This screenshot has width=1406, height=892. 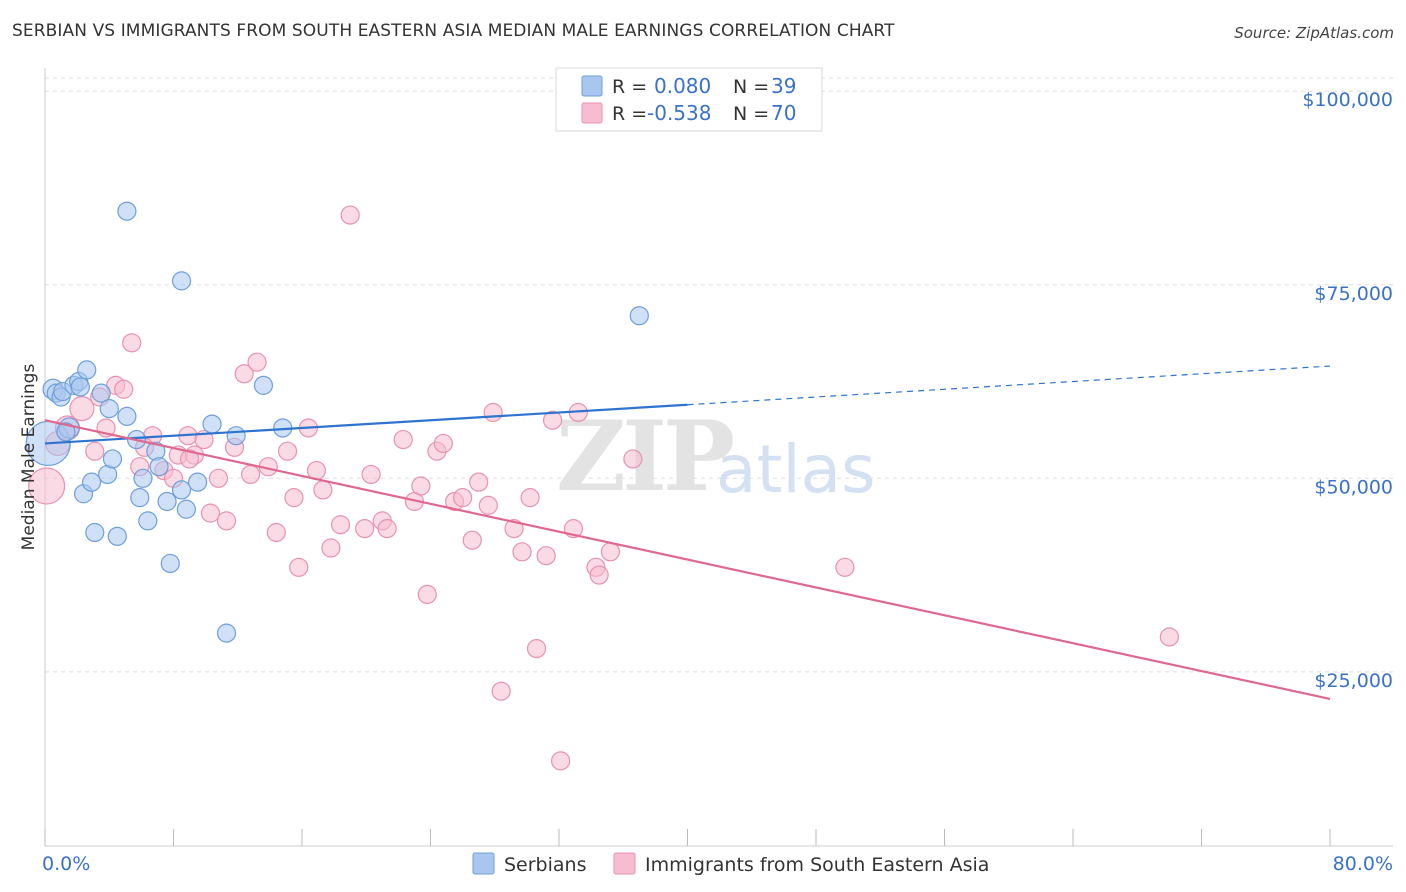 I want to click on serbians-trend-line, so click(x=366, y=424).